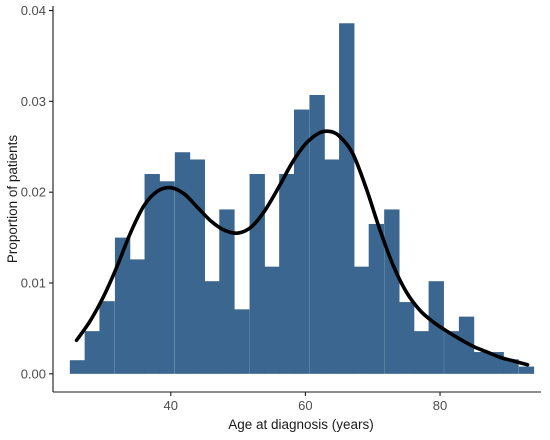 The width and height of the screenshot is (550, 440). What do you see at coordinates (440, 405) in the screenshot?
I see `x-tick-label: 80` at bounding box center [440, 405].